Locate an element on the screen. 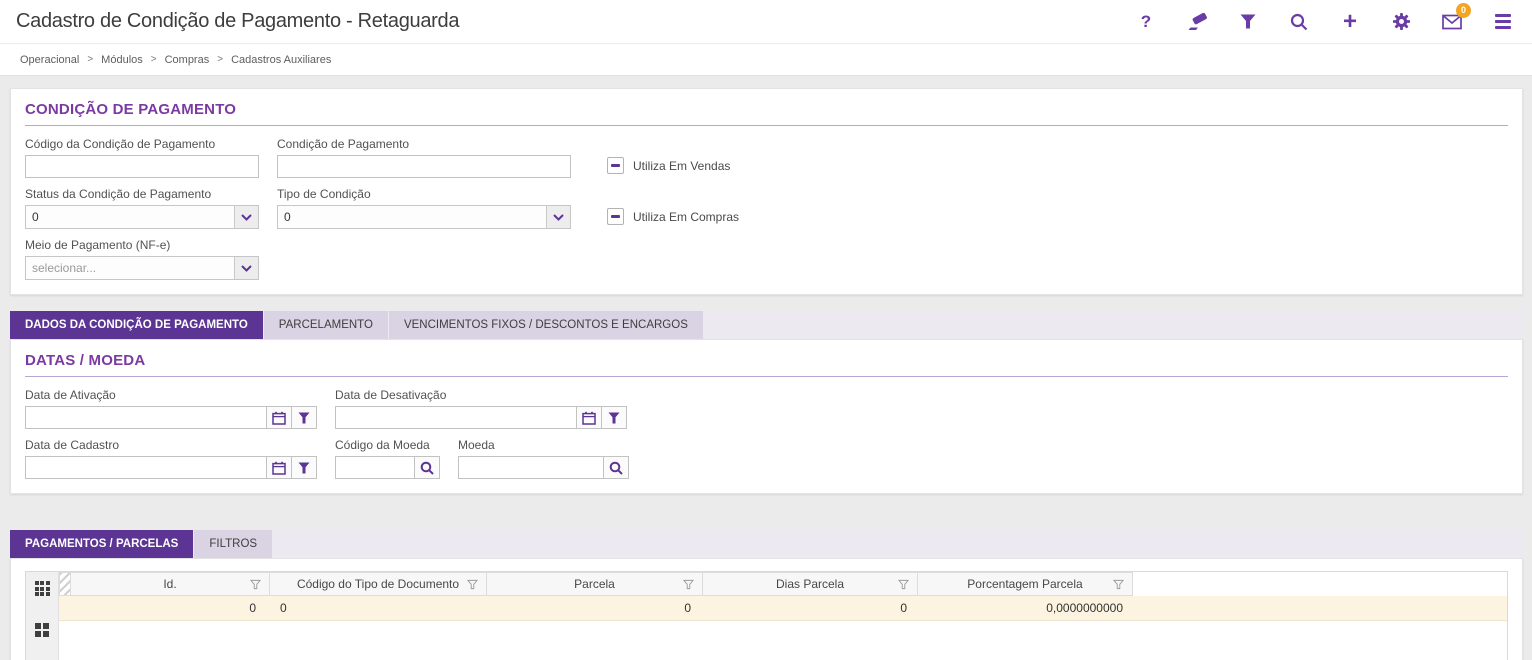 The width and height of the screenshot is (1532, 660). condicao-pagamento-input is located at coordinates (424, 166).